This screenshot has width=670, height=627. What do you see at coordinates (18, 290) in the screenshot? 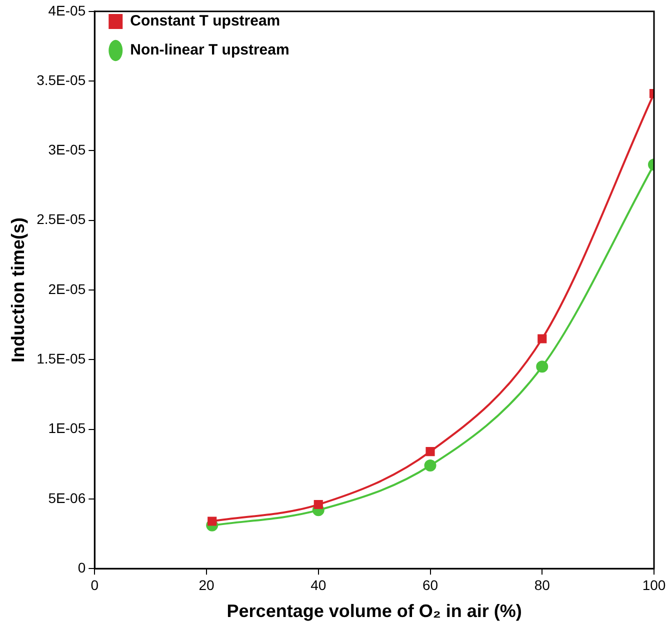
I see `y-axis-title: Induction time(s)` at bounding box center [18, 290].